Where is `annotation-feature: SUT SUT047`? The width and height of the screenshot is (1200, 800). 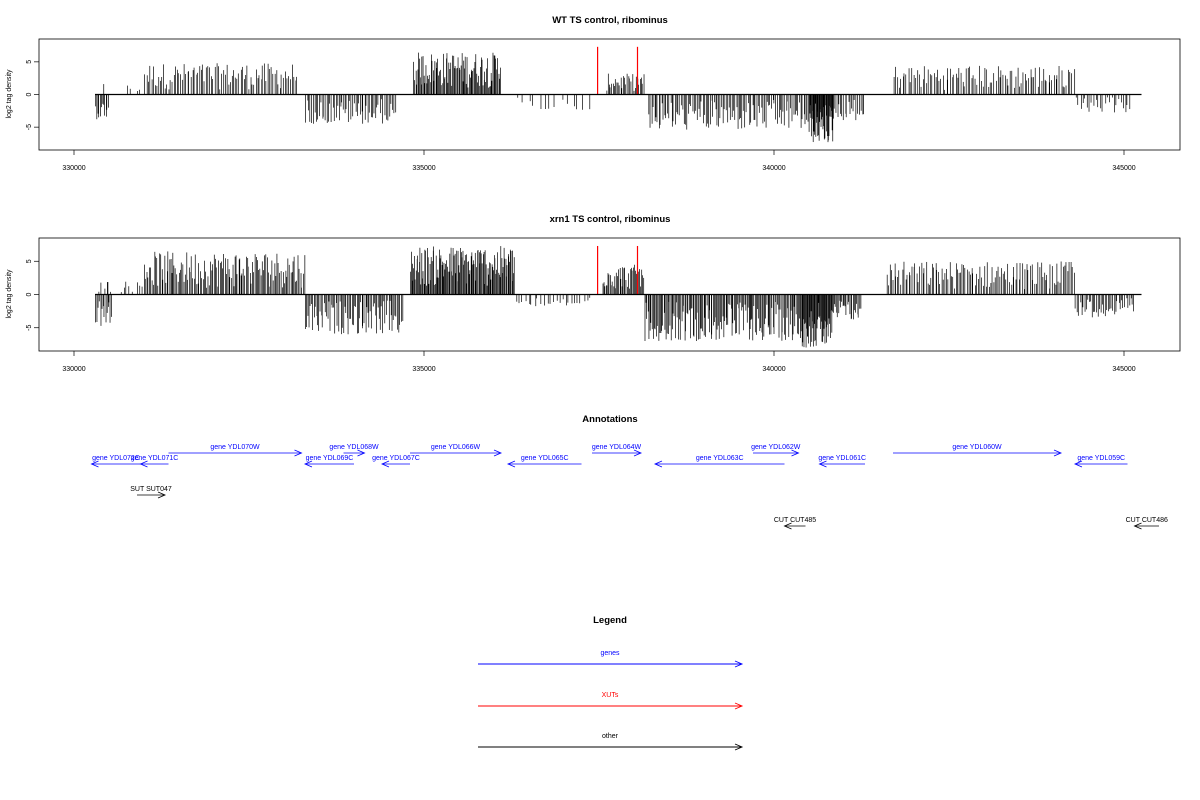
annotation-feature: SUT SUT047 is located at coordinates (151, 492).